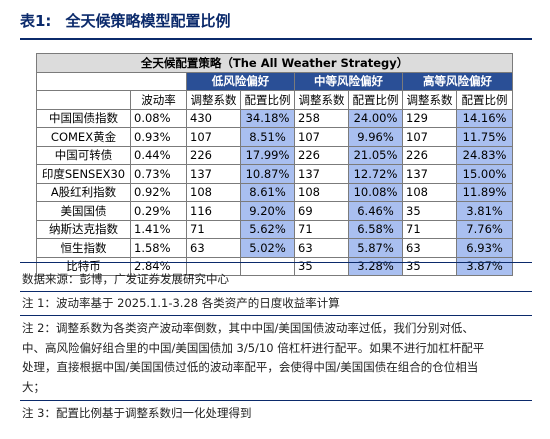  What do you see at coordinates (83, 174) in the screenshot?
I see `cell-asset-name: 印度SENSEX30` at bounding box center [83, 174].